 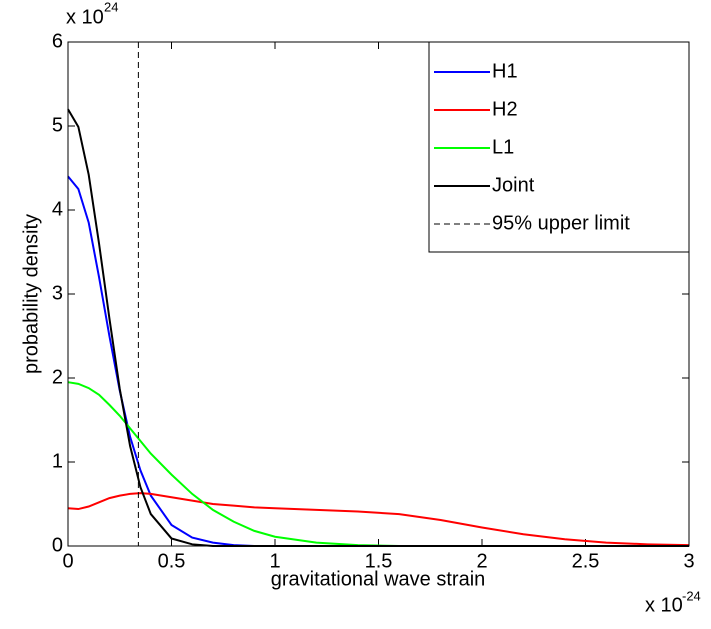 I want to click on legend-label: H2, so click(x=505, y=109).